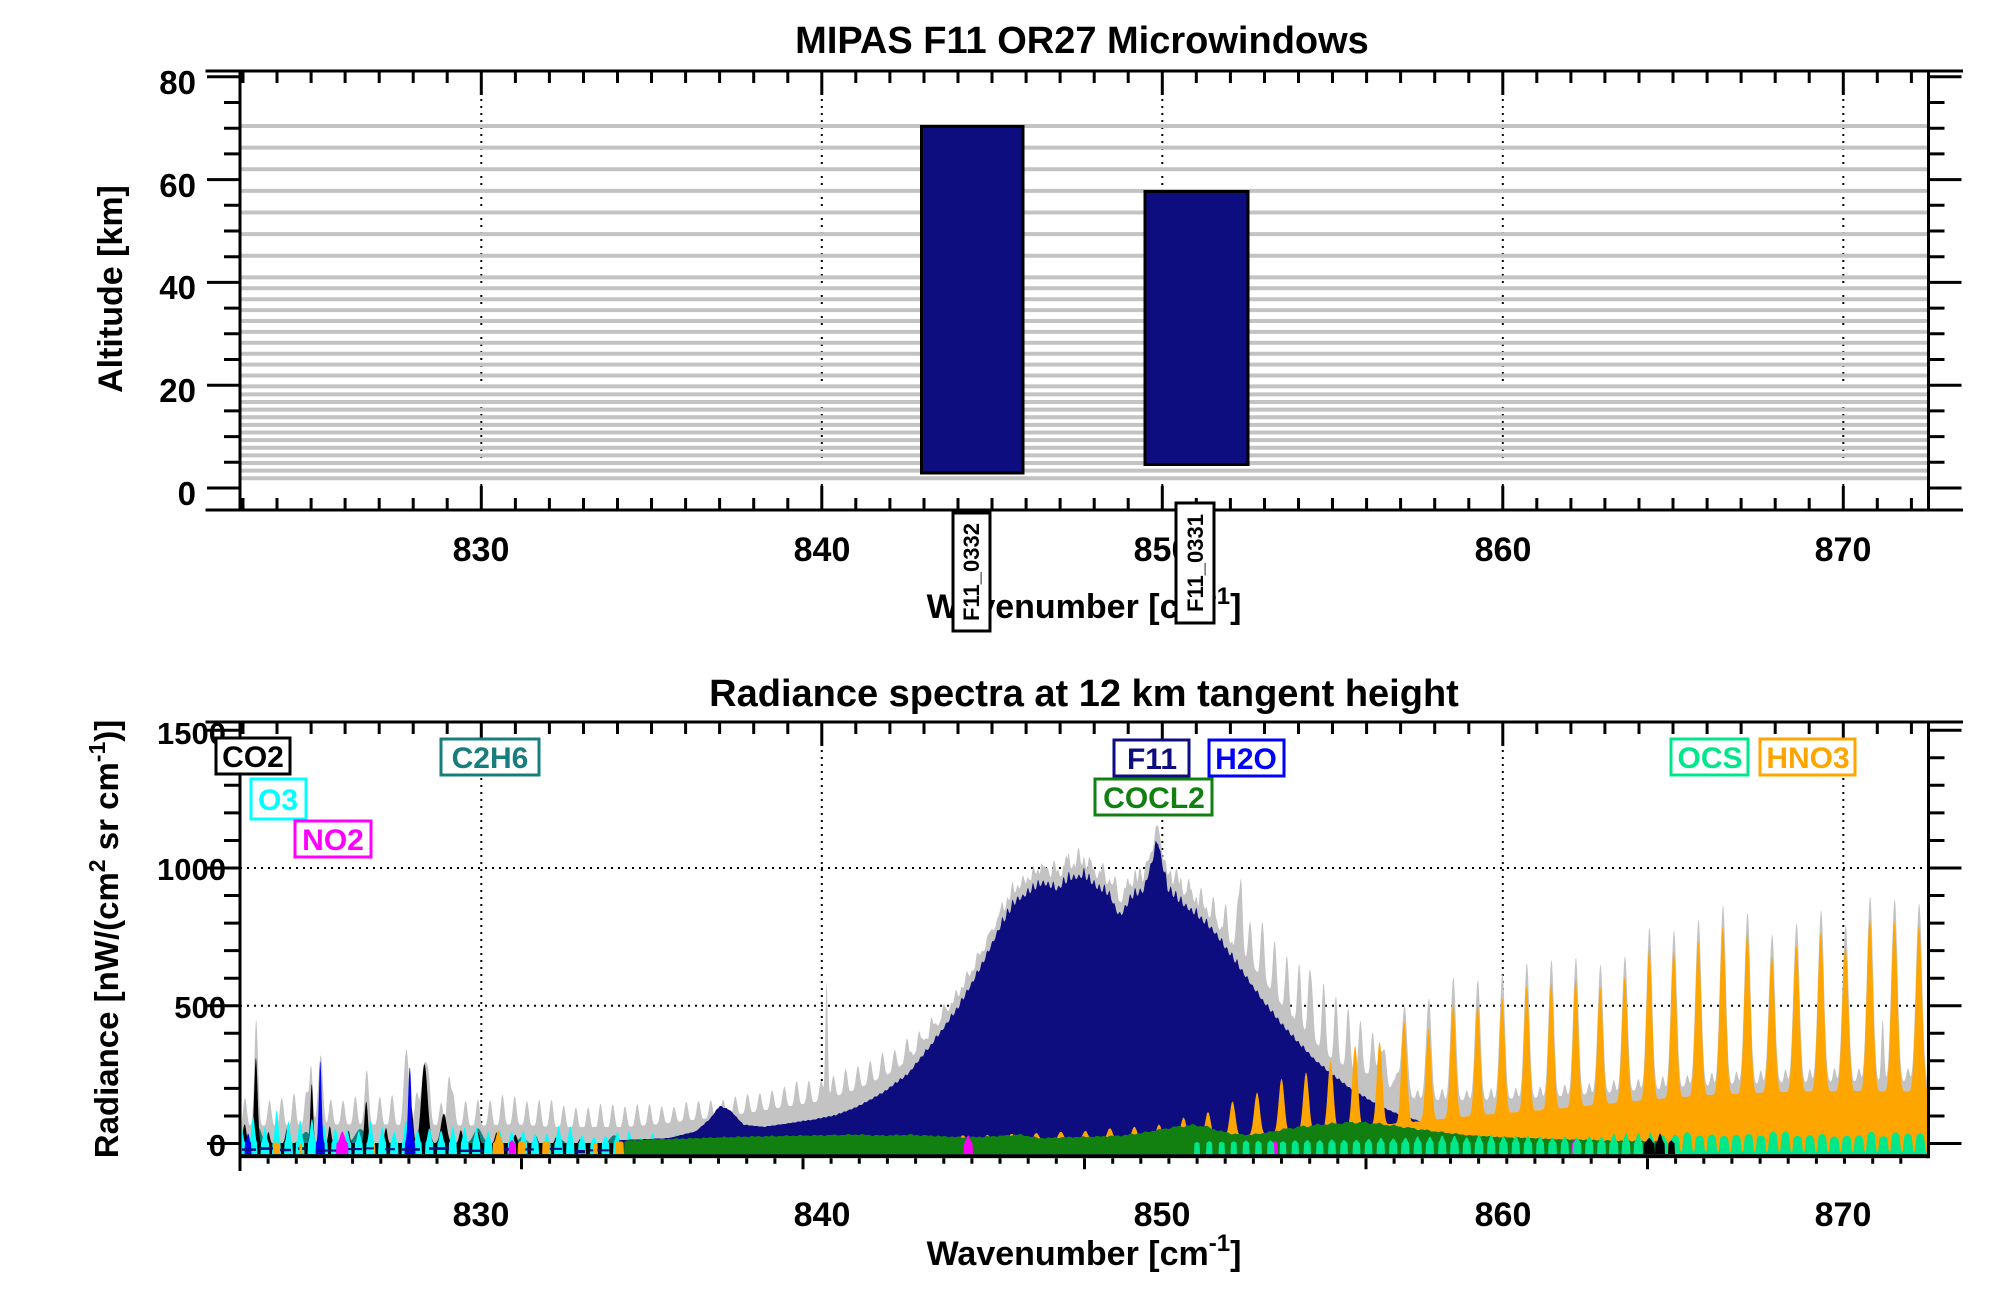 The image size is (2000, 1300). What do you see at coordinates (200, 1007) in the screenshot?
I see `svg-text: 500` at bounding box center [200, 1007].